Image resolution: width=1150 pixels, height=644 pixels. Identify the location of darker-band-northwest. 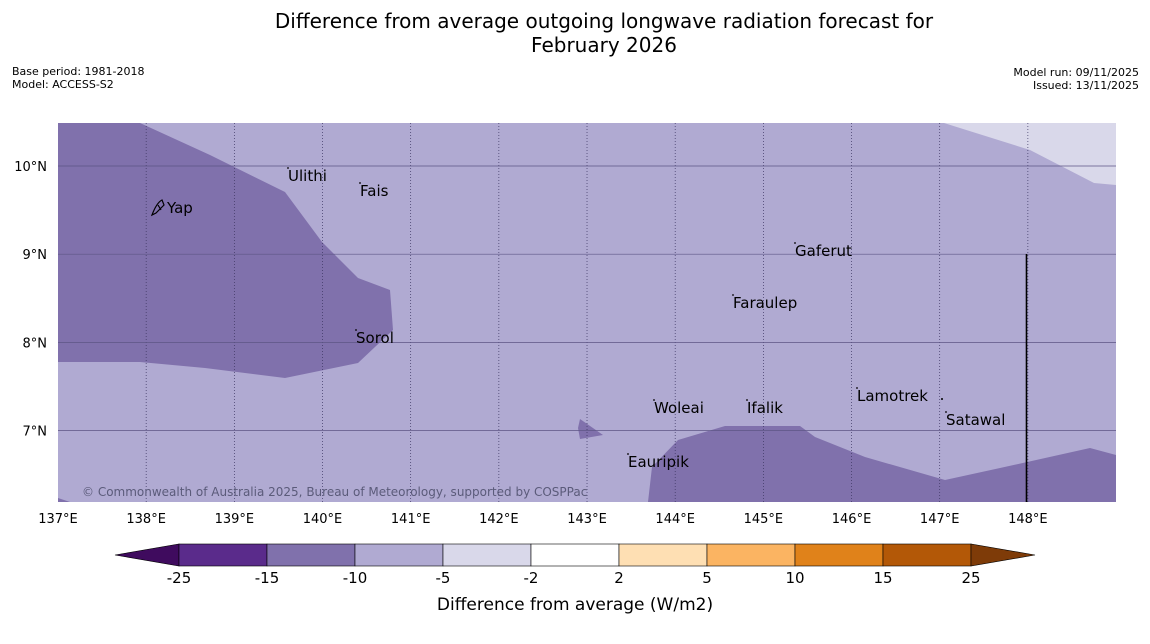
(225, 250).